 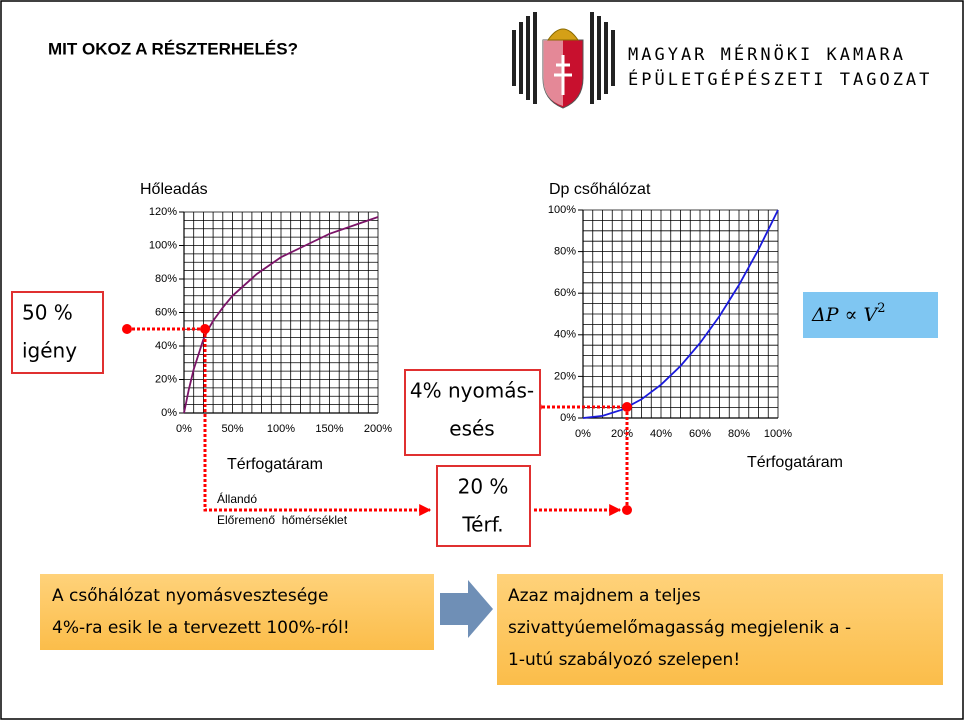 What do you see at coordinates (739, 434) in the screenshot?
I see `x-tick-label: 80%` at bounding box center [739, 434].